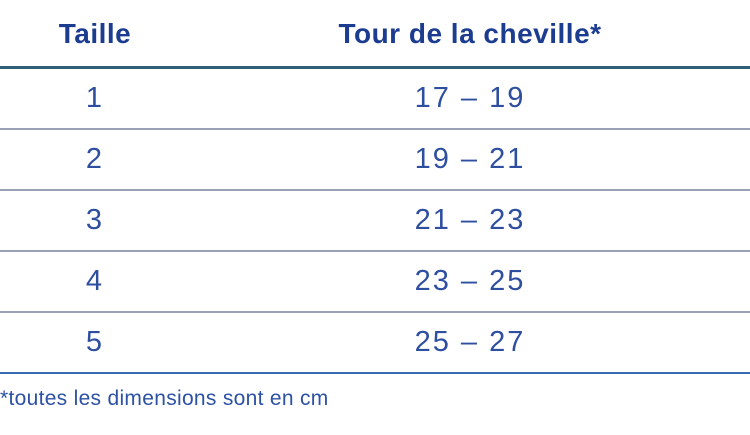  What do you see at coordinates (95, 34) in the screenshot?
I see `column-header-size: Taille` at bounding box center [95, 34].